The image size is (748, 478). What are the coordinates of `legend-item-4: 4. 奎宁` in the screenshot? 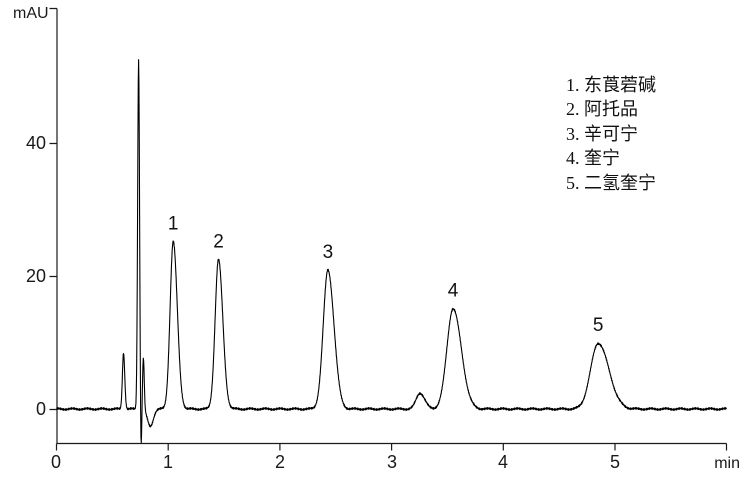 It's located at (593, 158).